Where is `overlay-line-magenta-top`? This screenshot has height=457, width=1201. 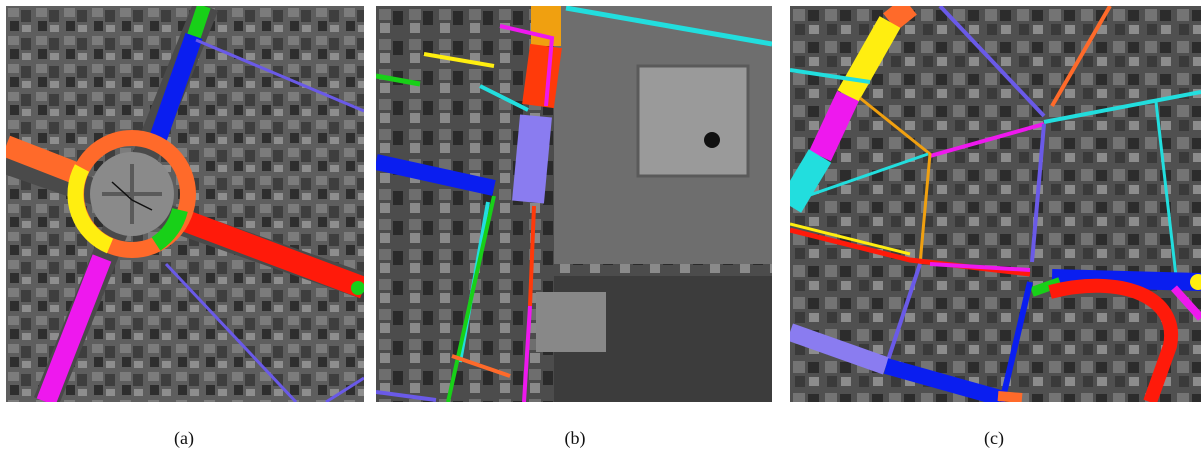 overlay-line-magenta-top is located at coordinates (527, 65).